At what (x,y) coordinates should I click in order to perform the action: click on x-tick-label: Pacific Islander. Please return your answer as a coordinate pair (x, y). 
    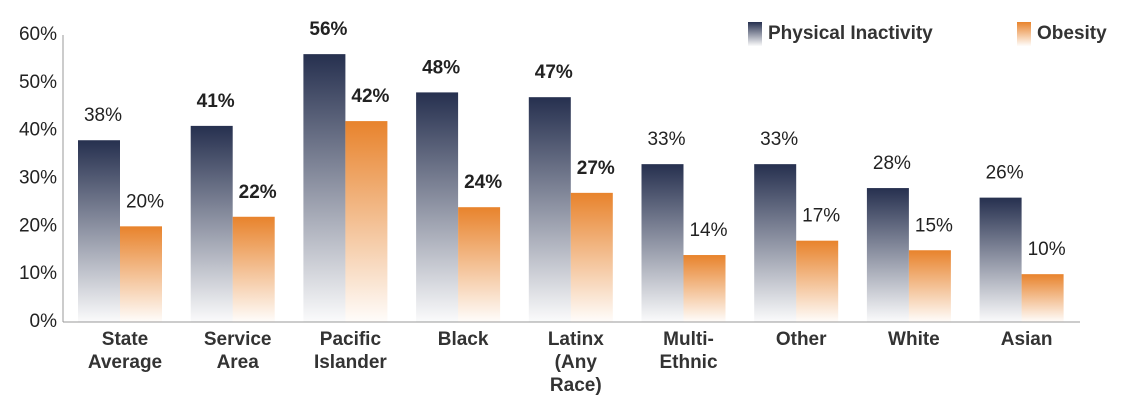
    Looking at the image, I should click on (350, 351).